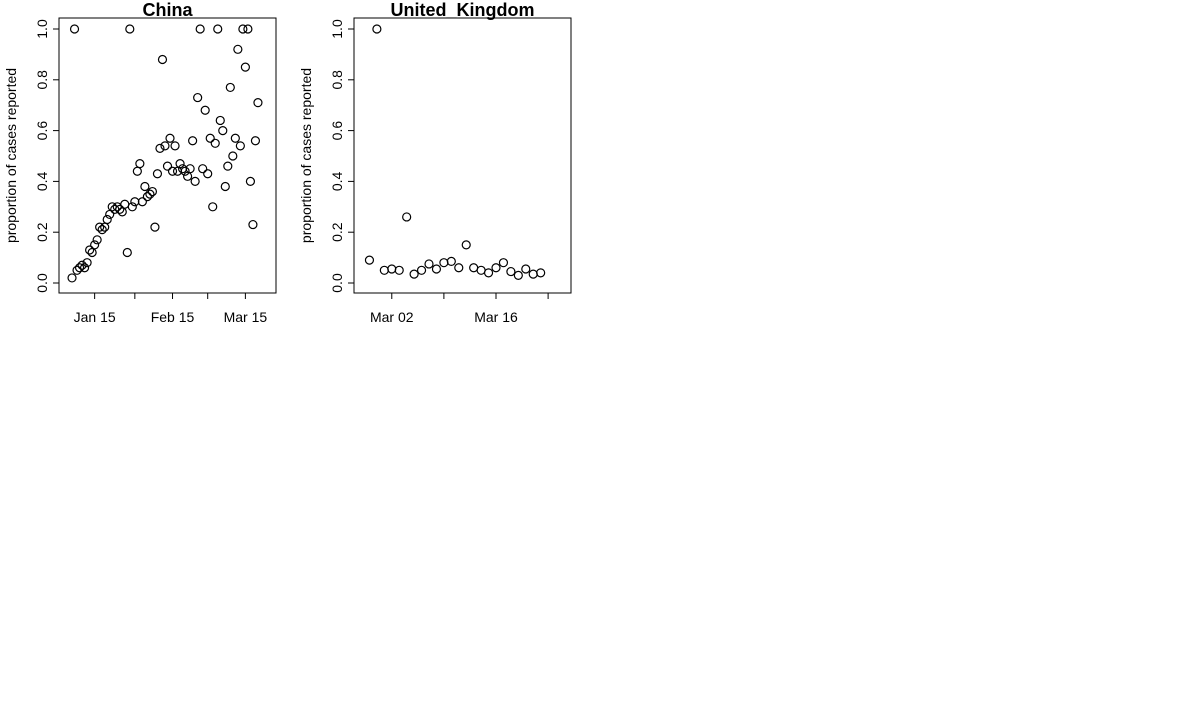 The image size is (1181, 708). I want to click on x-tick-label: Mar 02, so click(392, 317).